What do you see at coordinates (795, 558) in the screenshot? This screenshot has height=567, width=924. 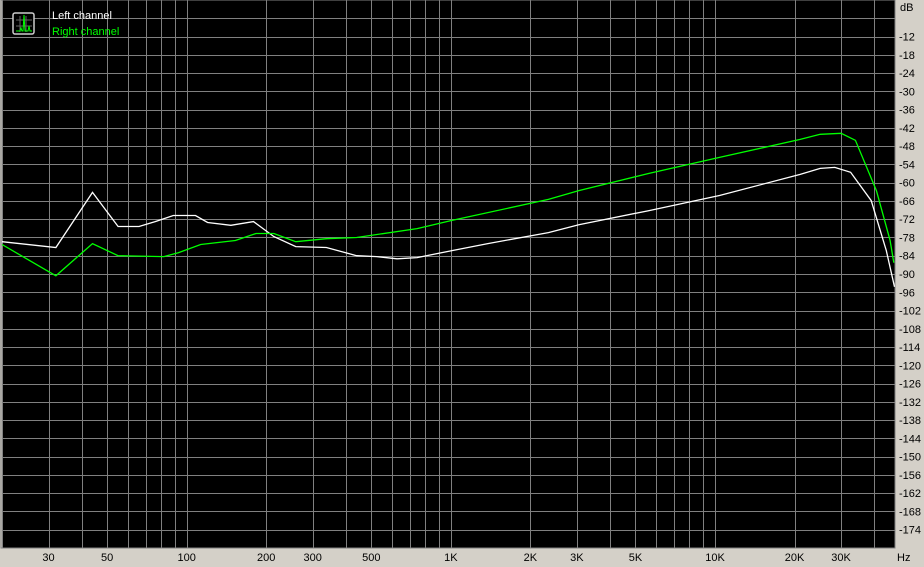 I see `x-tick-label: 20K` at bounding box center [795, 558].